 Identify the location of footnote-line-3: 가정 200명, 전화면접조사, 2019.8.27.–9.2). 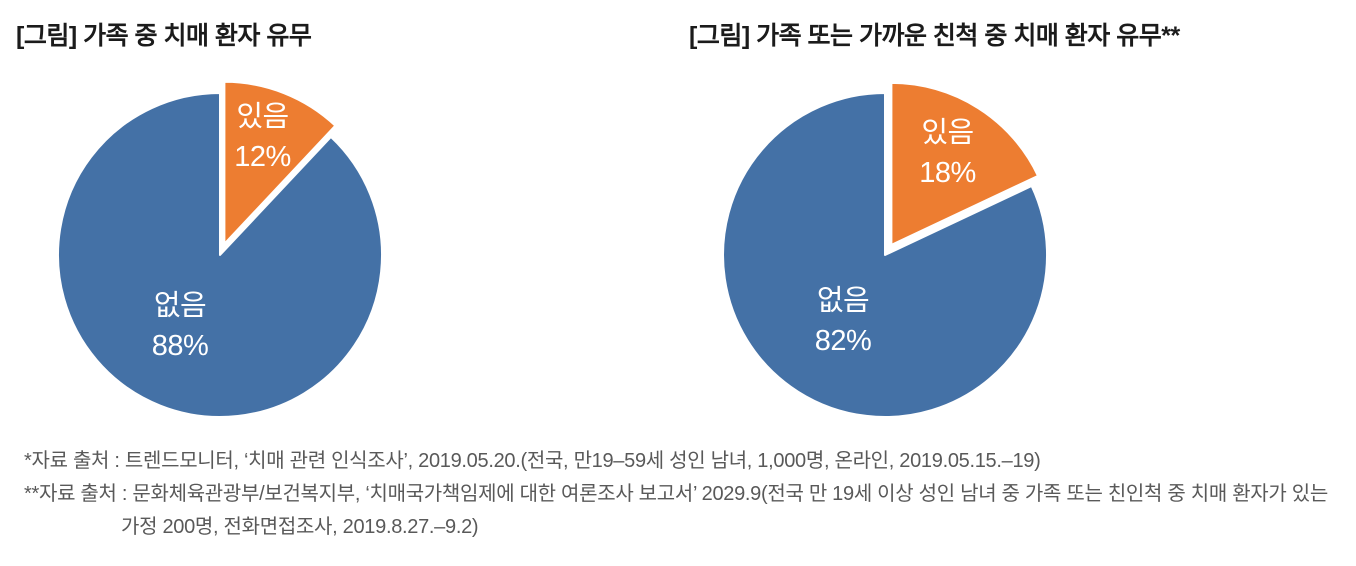
(300, 527).